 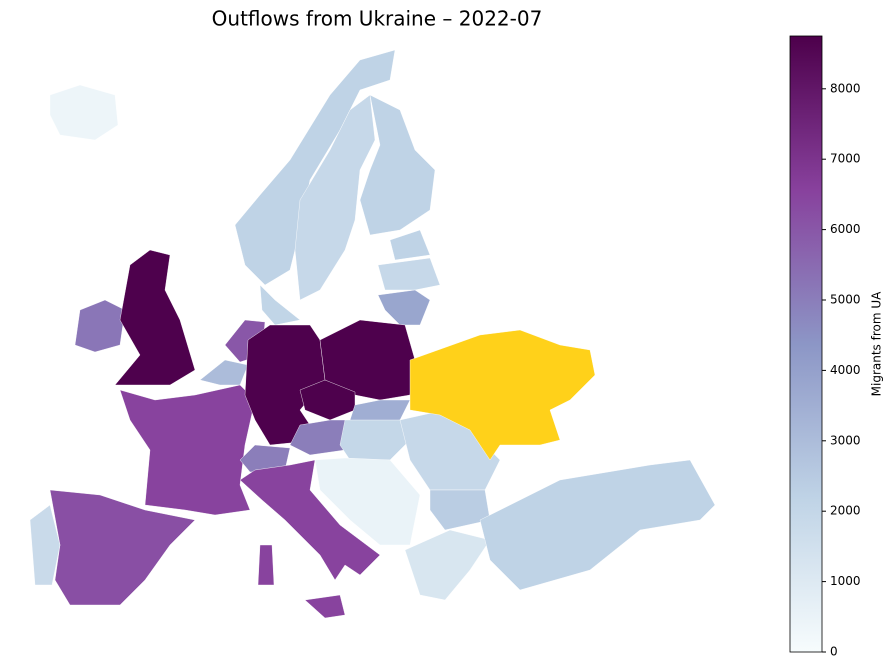 I want to click on colorbar-tick-label: 7000, so click(x=845, y=159).